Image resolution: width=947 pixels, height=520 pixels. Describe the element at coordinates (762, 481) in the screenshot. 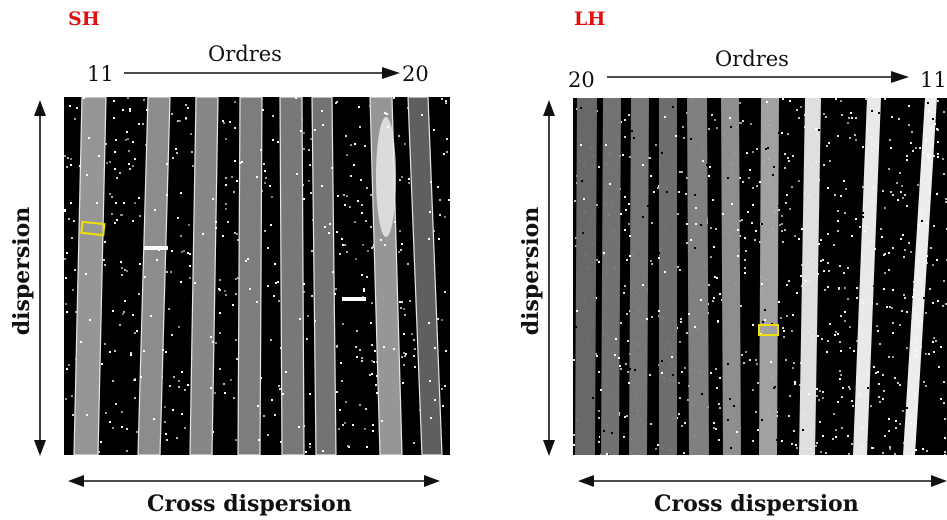

I see `lh-cross-dispersion-arrow` at that location.